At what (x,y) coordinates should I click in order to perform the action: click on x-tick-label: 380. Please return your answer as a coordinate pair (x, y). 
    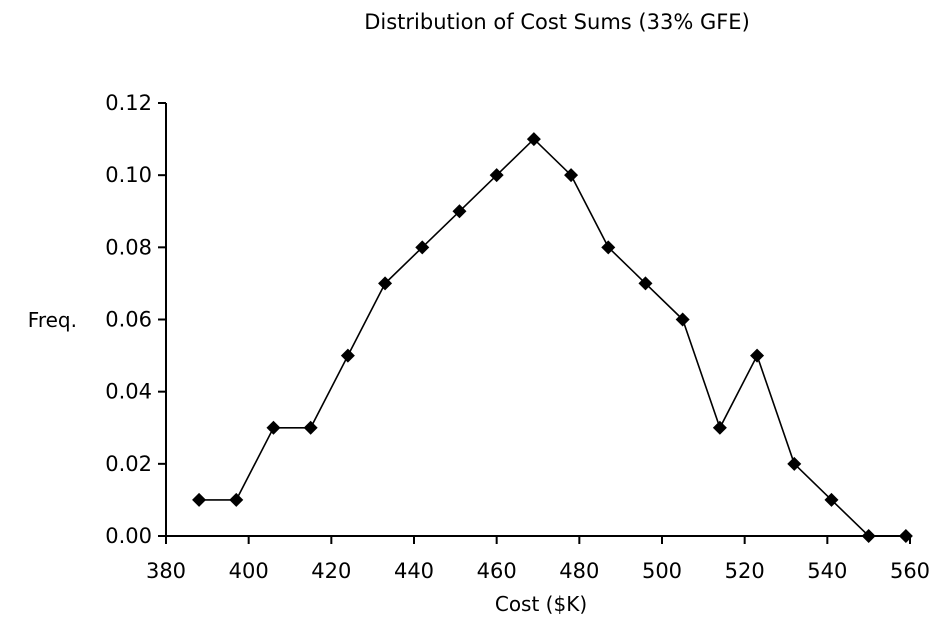
    Looking at the image, I should click on (166, 571).